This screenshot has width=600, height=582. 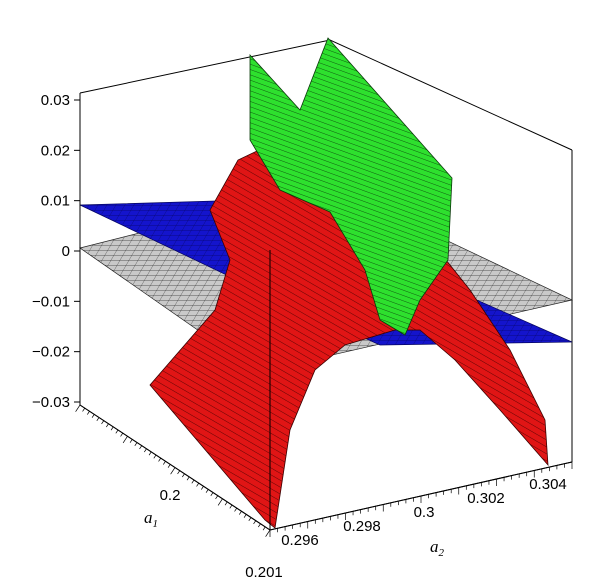 What do you see at coordinates (66, 251) in the screenshot?
I see `z-tick-label: 0` at bounding box center [66, 251].